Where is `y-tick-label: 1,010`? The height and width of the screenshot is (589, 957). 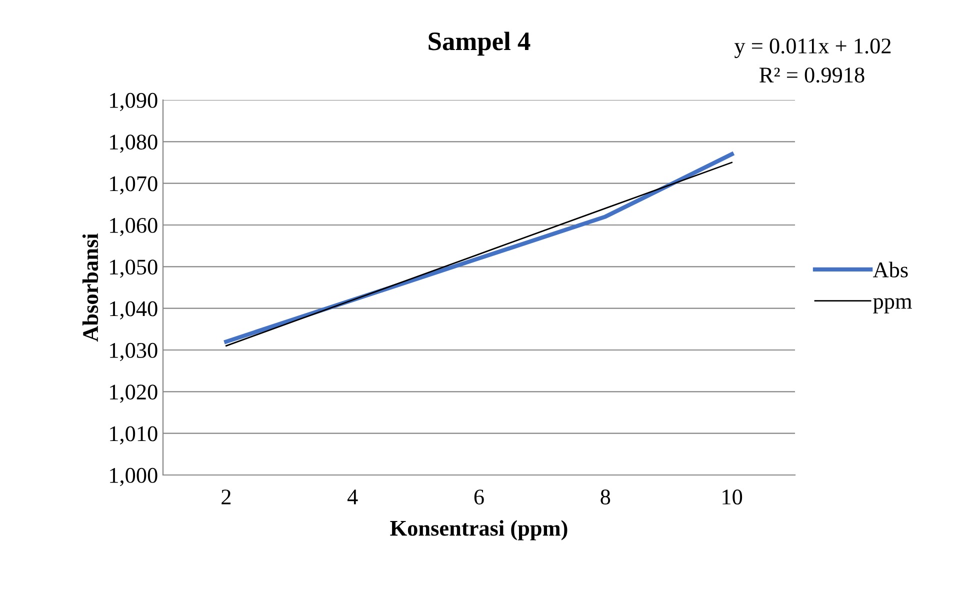
y-tick-label: 1,010 is located at coordinates (134, 435).